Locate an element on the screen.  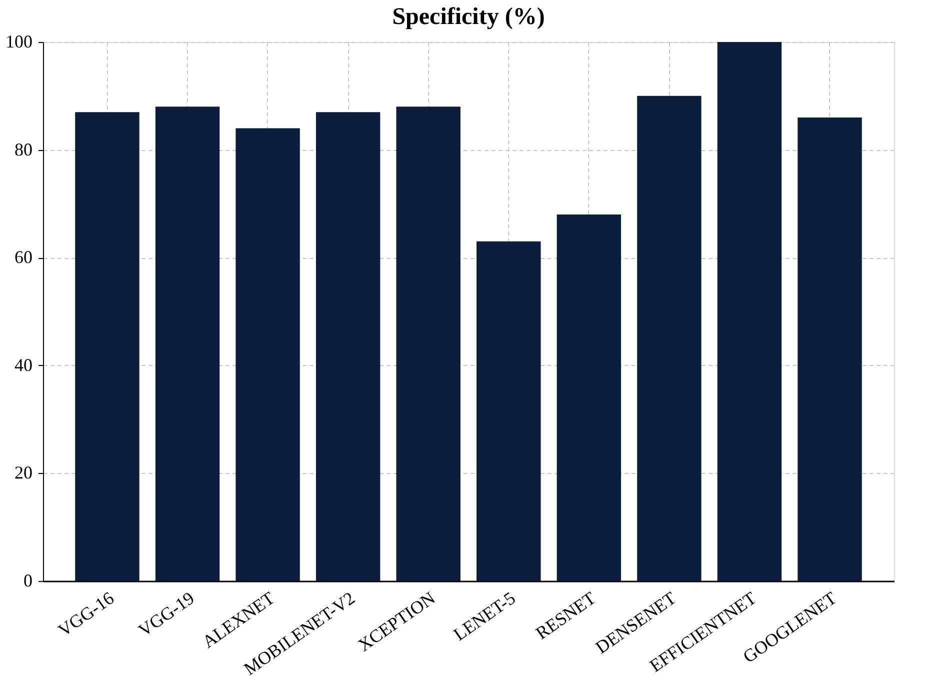
y-tick-label: 80 is located at coordinates (23, 149).